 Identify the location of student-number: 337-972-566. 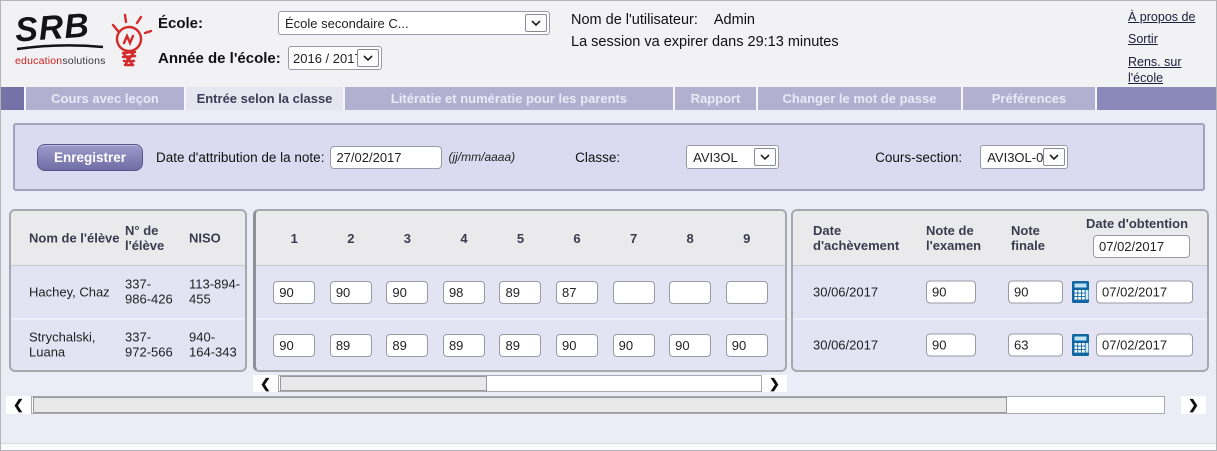
(149, 344).